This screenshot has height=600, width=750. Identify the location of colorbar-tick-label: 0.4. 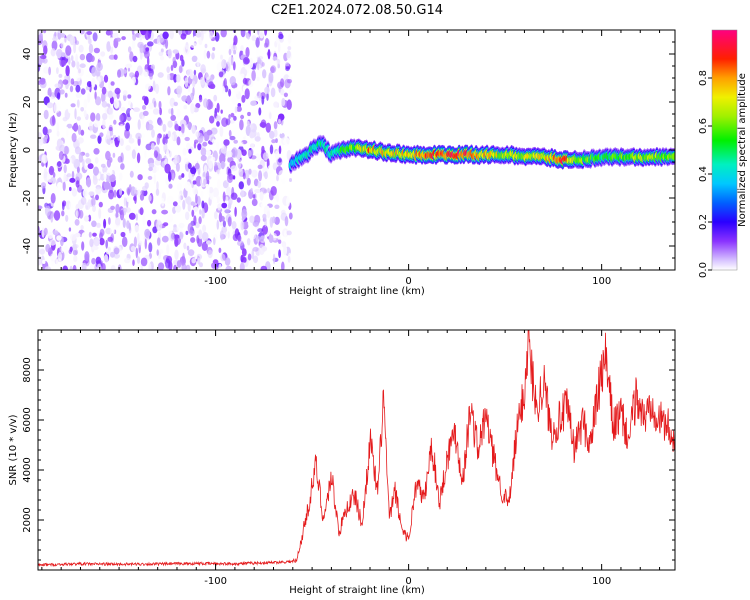
(703, 174).